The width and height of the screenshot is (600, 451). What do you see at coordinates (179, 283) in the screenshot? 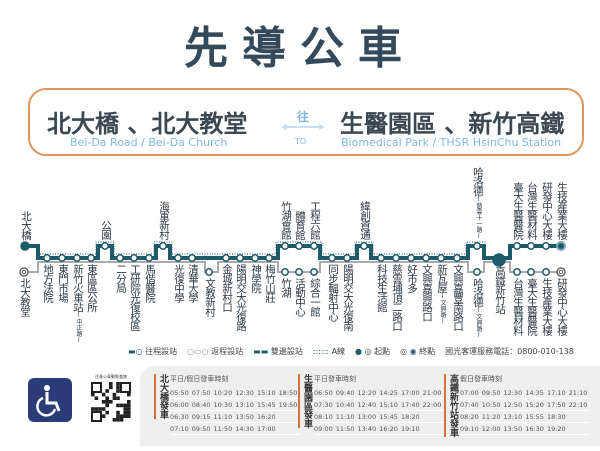
I see `station-label: 光復中學` at bounding box center [179, 283].